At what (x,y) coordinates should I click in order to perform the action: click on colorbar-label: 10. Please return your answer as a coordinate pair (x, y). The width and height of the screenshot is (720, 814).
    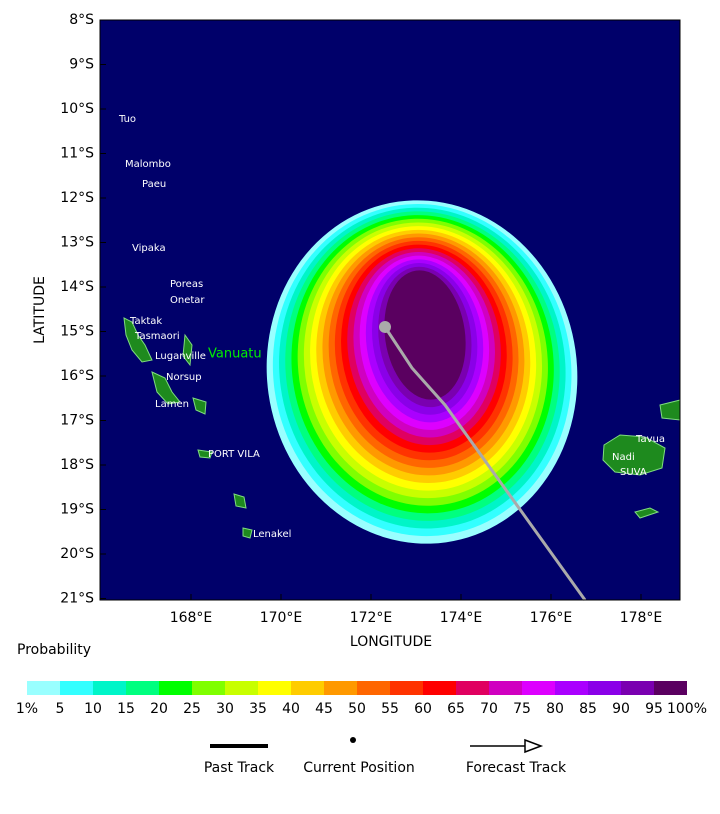
    Looking at the image, I should click on (93, 709).